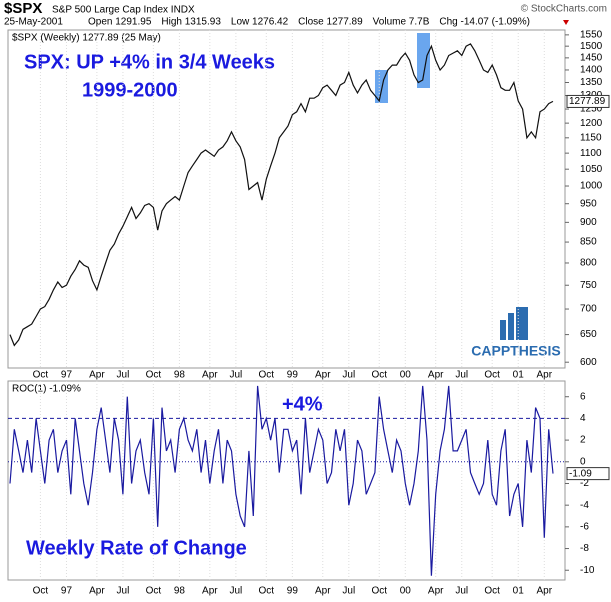 This screenshot has height=602, width=611. I want to click on y-tick-label: 1000, so click(591, 186).